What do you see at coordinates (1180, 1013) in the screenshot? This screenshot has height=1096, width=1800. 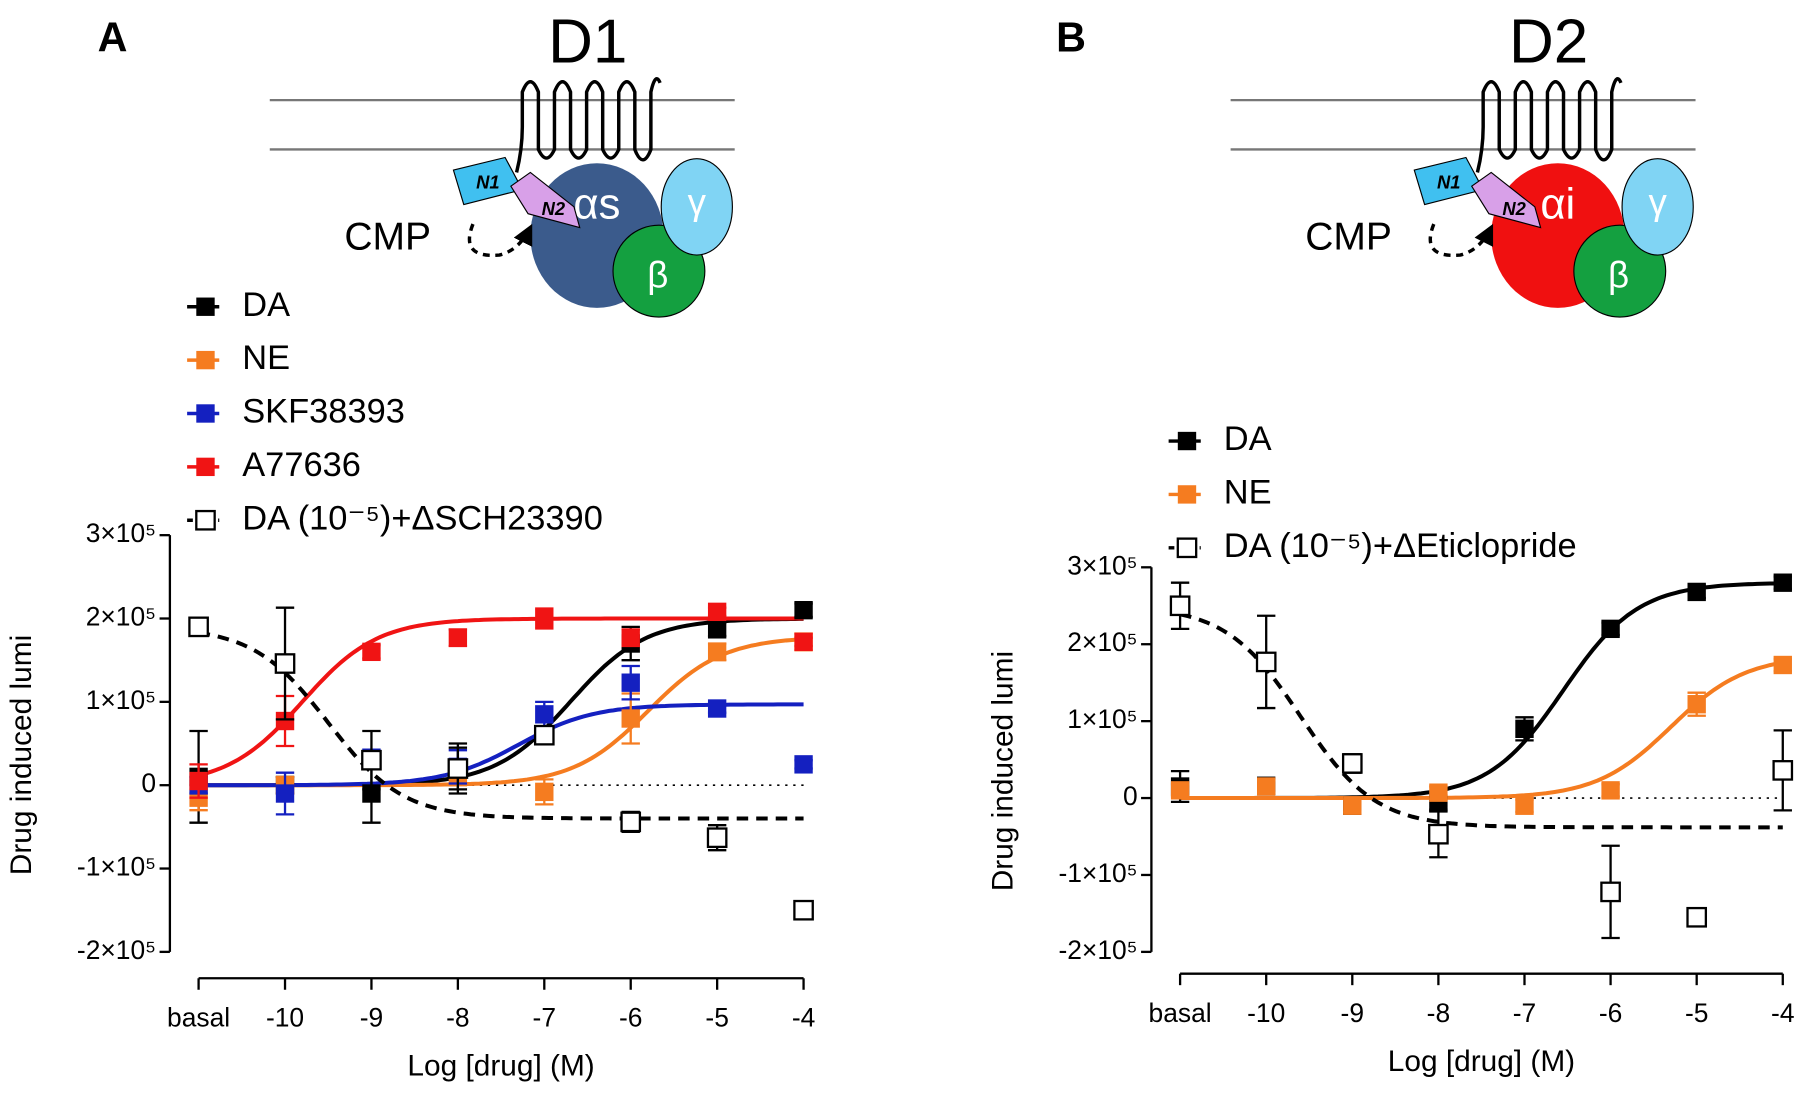 I see `x-tick-label: basal` at bounding box center [1180, 1013].